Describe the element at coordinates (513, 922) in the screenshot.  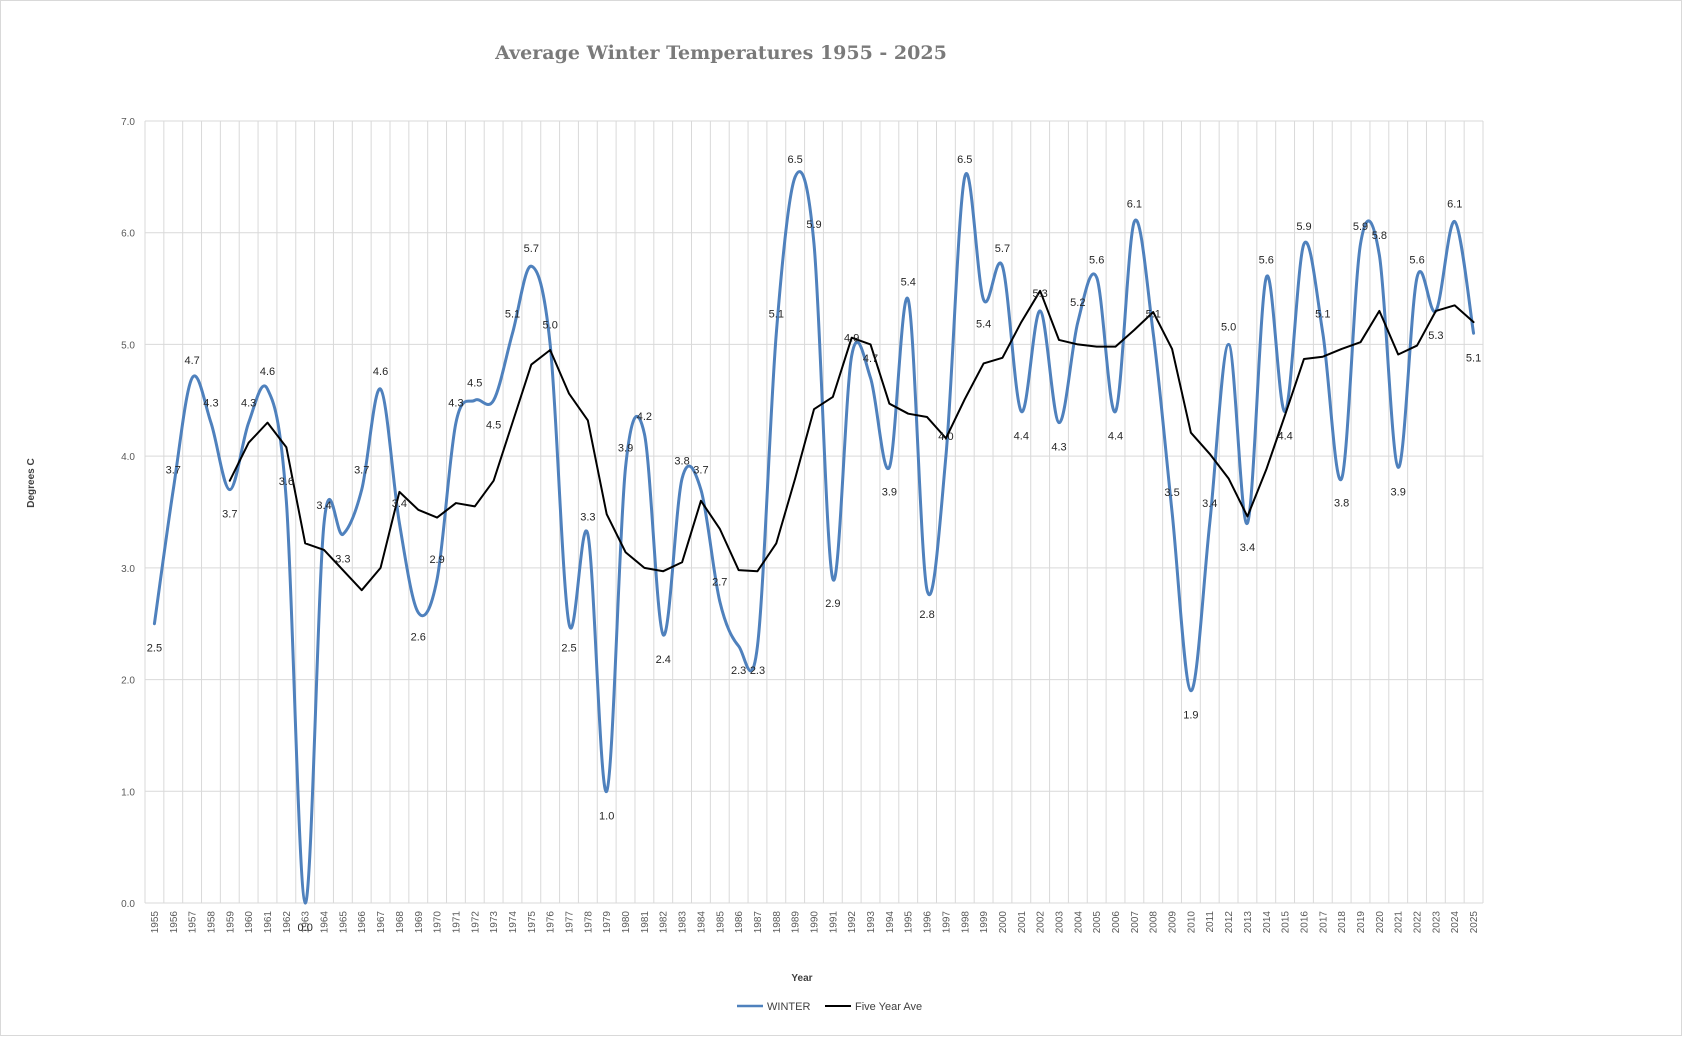
I see `x-tick-label: 1974` at that location.